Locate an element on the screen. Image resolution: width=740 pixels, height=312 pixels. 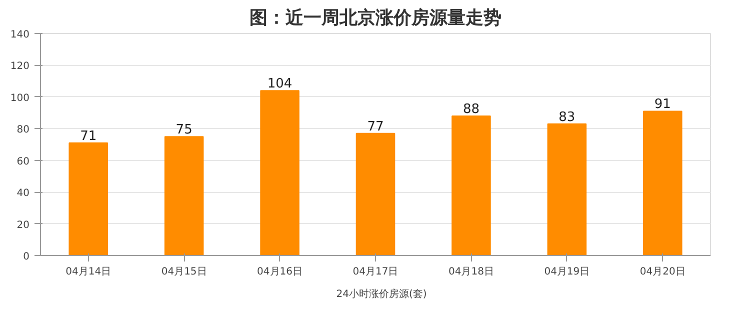
y-tick-label: 40 is located at coordinates (23, 194).